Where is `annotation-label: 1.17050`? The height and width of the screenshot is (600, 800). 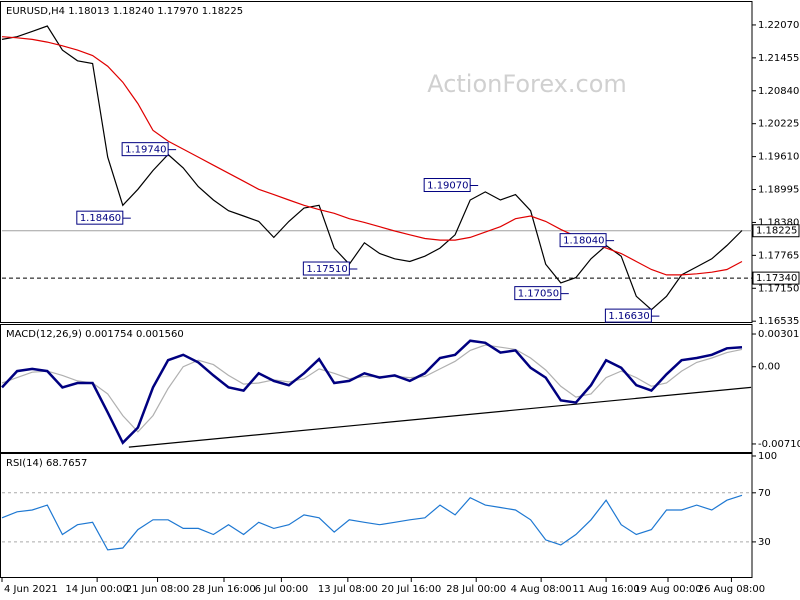
annotation-label: 1.17050 is located at coordinates (538, 294).